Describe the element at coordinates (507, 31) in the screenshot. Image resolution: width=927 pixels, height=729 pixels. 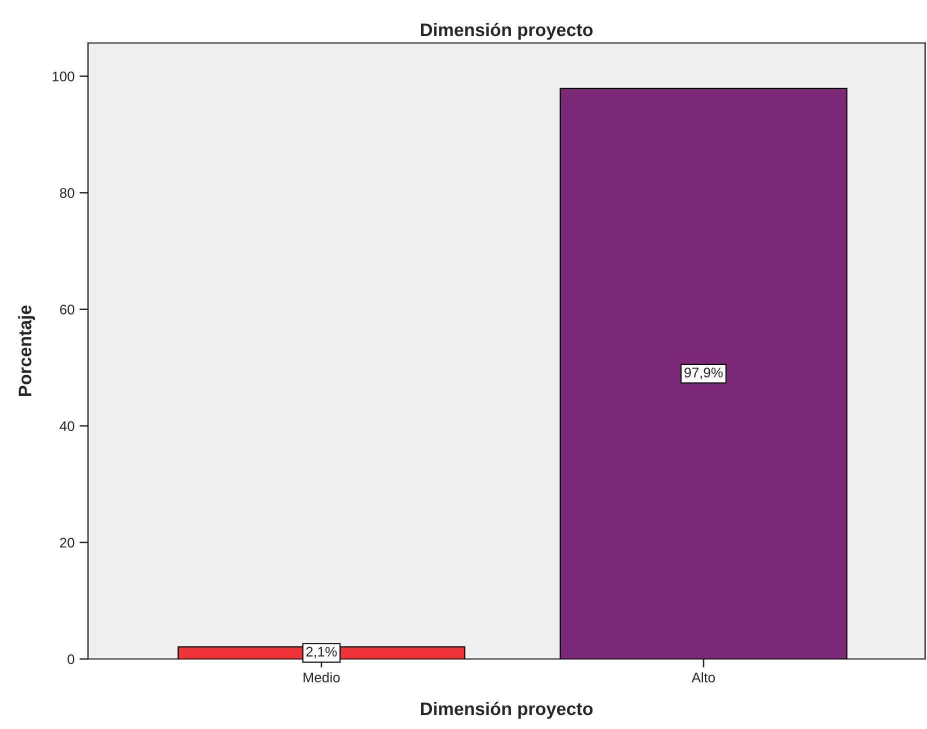
I see `chart-title: Dimensión proyecto` at that location.